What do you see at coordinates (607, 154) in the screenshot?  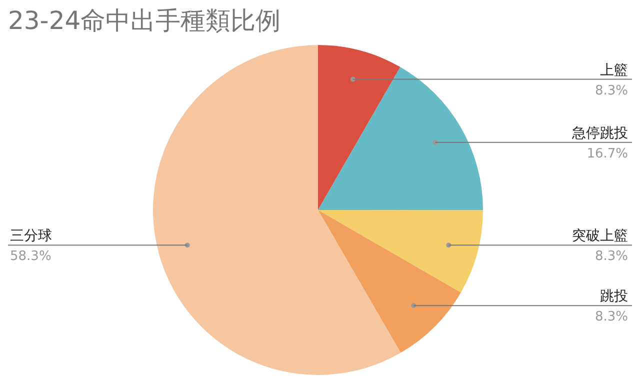 I see `data-label: 16.7%` at bounding box center [607, 154].